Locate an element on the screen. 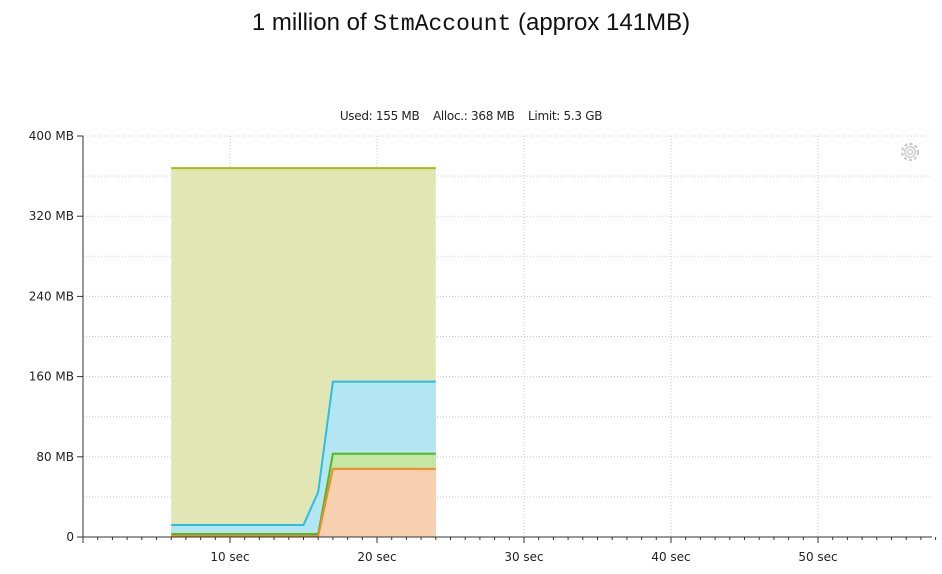  page-title: 1 million of StmAccount (approx 141MB) is located at coordinates (471, 23).